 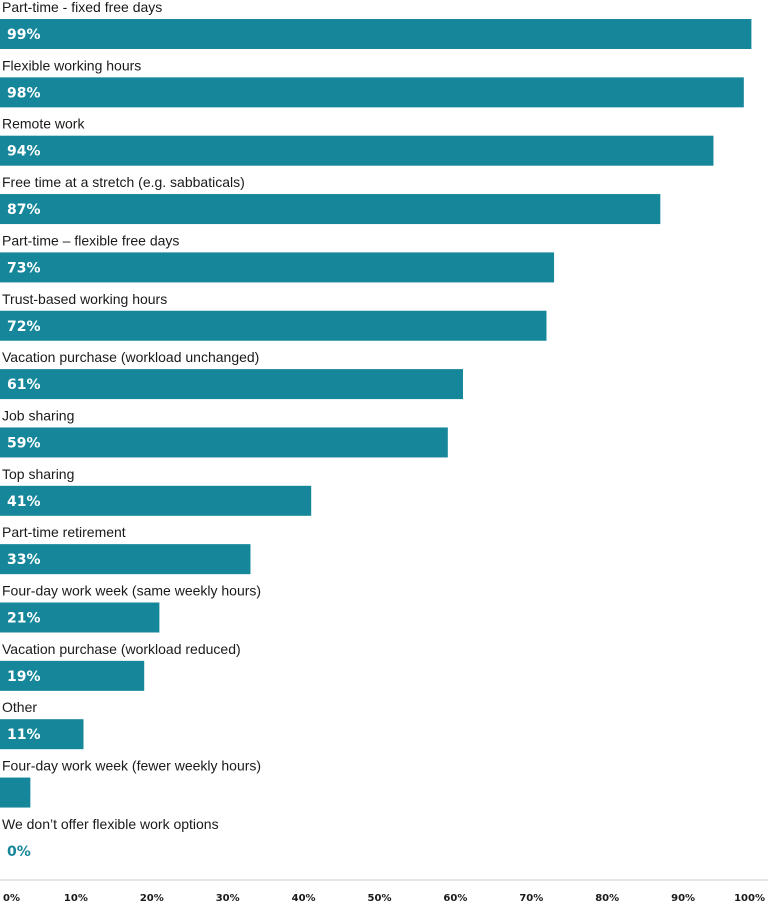 I want to click on bar-group: Job sharing 59%, so click(x=224, y=432).